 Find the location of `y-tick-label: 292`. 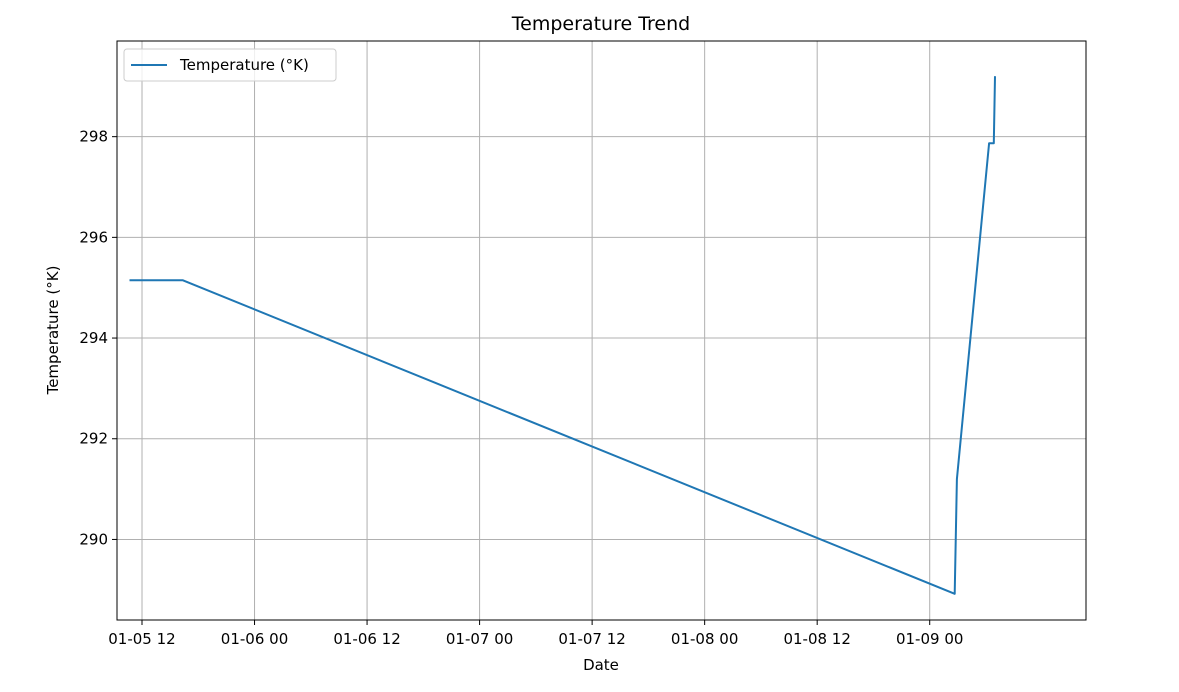

y-tick-label: 292 is located at coordinates (93, 439).